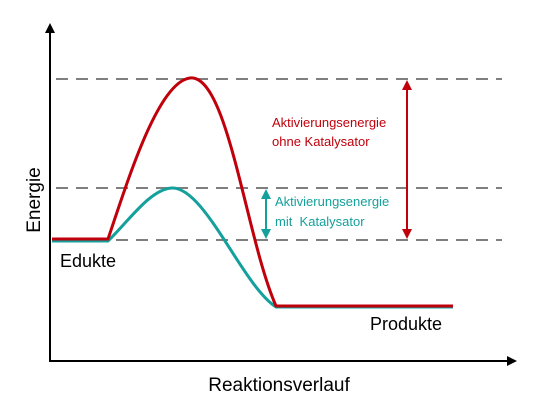  Describe the element at coordinates (321, 141) in the screenshot. I see `uncatalyzed-caption-line2: ohne Katalysator` at that location.